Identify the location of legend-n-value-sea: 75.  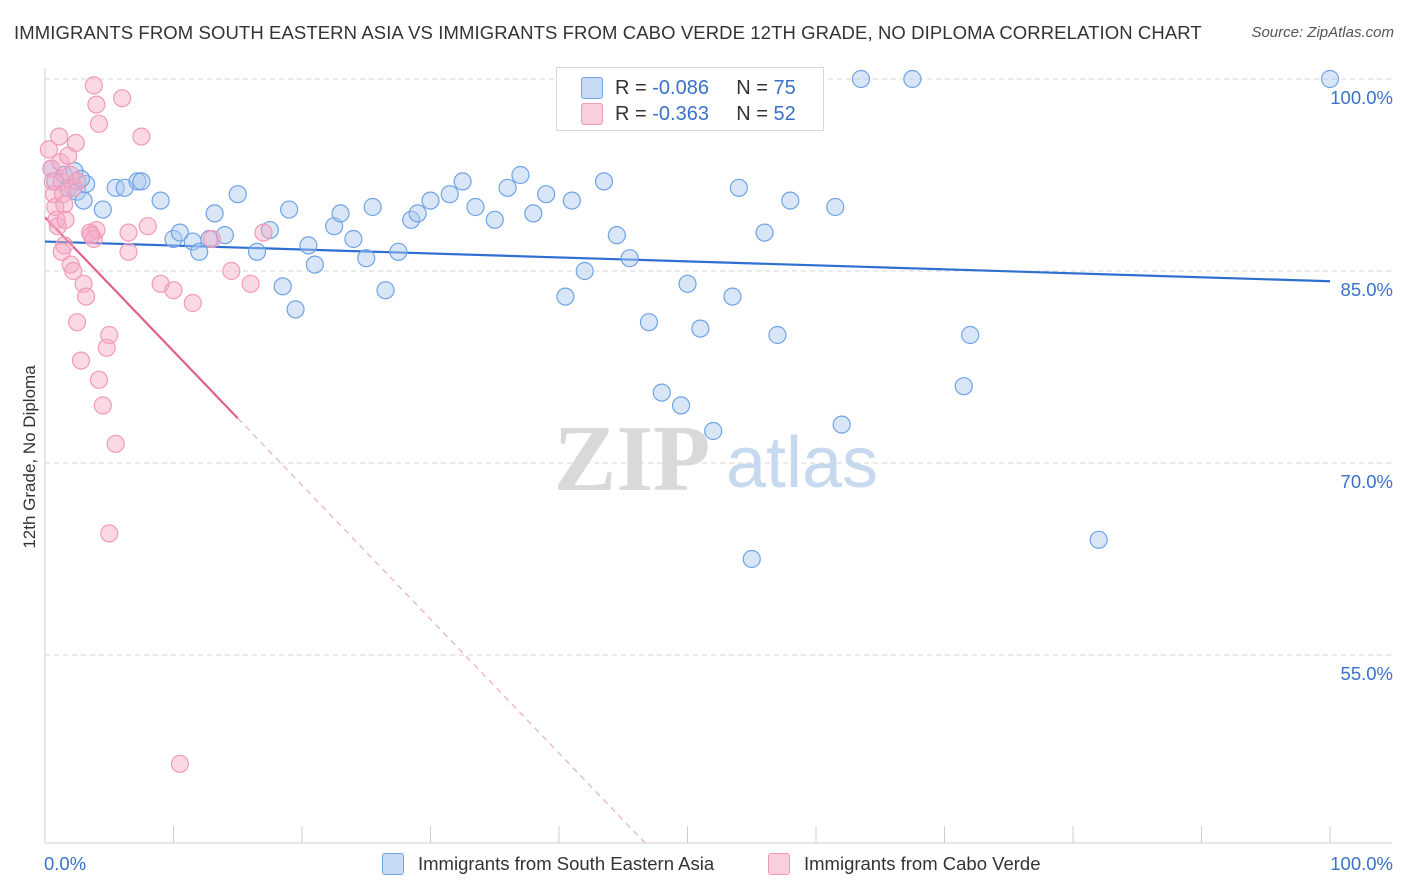
(784, 87).